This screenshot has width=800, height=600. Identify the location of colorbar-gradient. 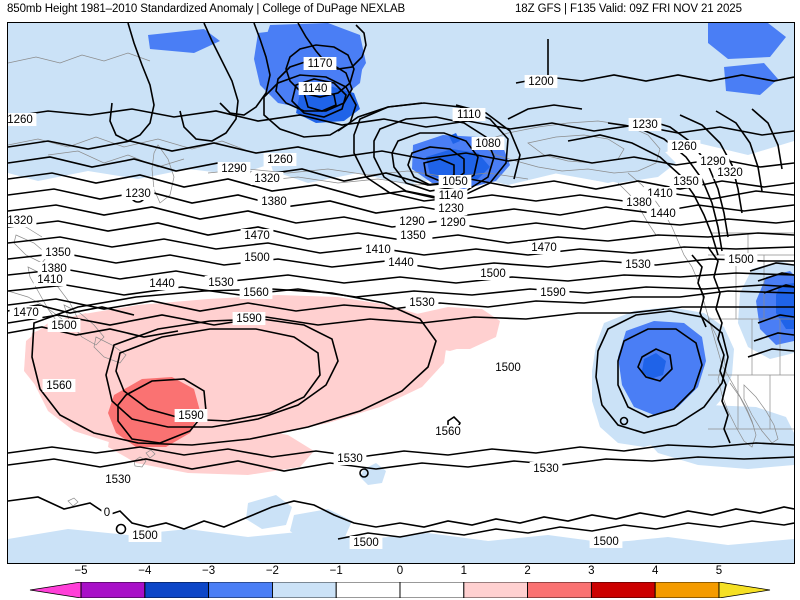
(400, 590).